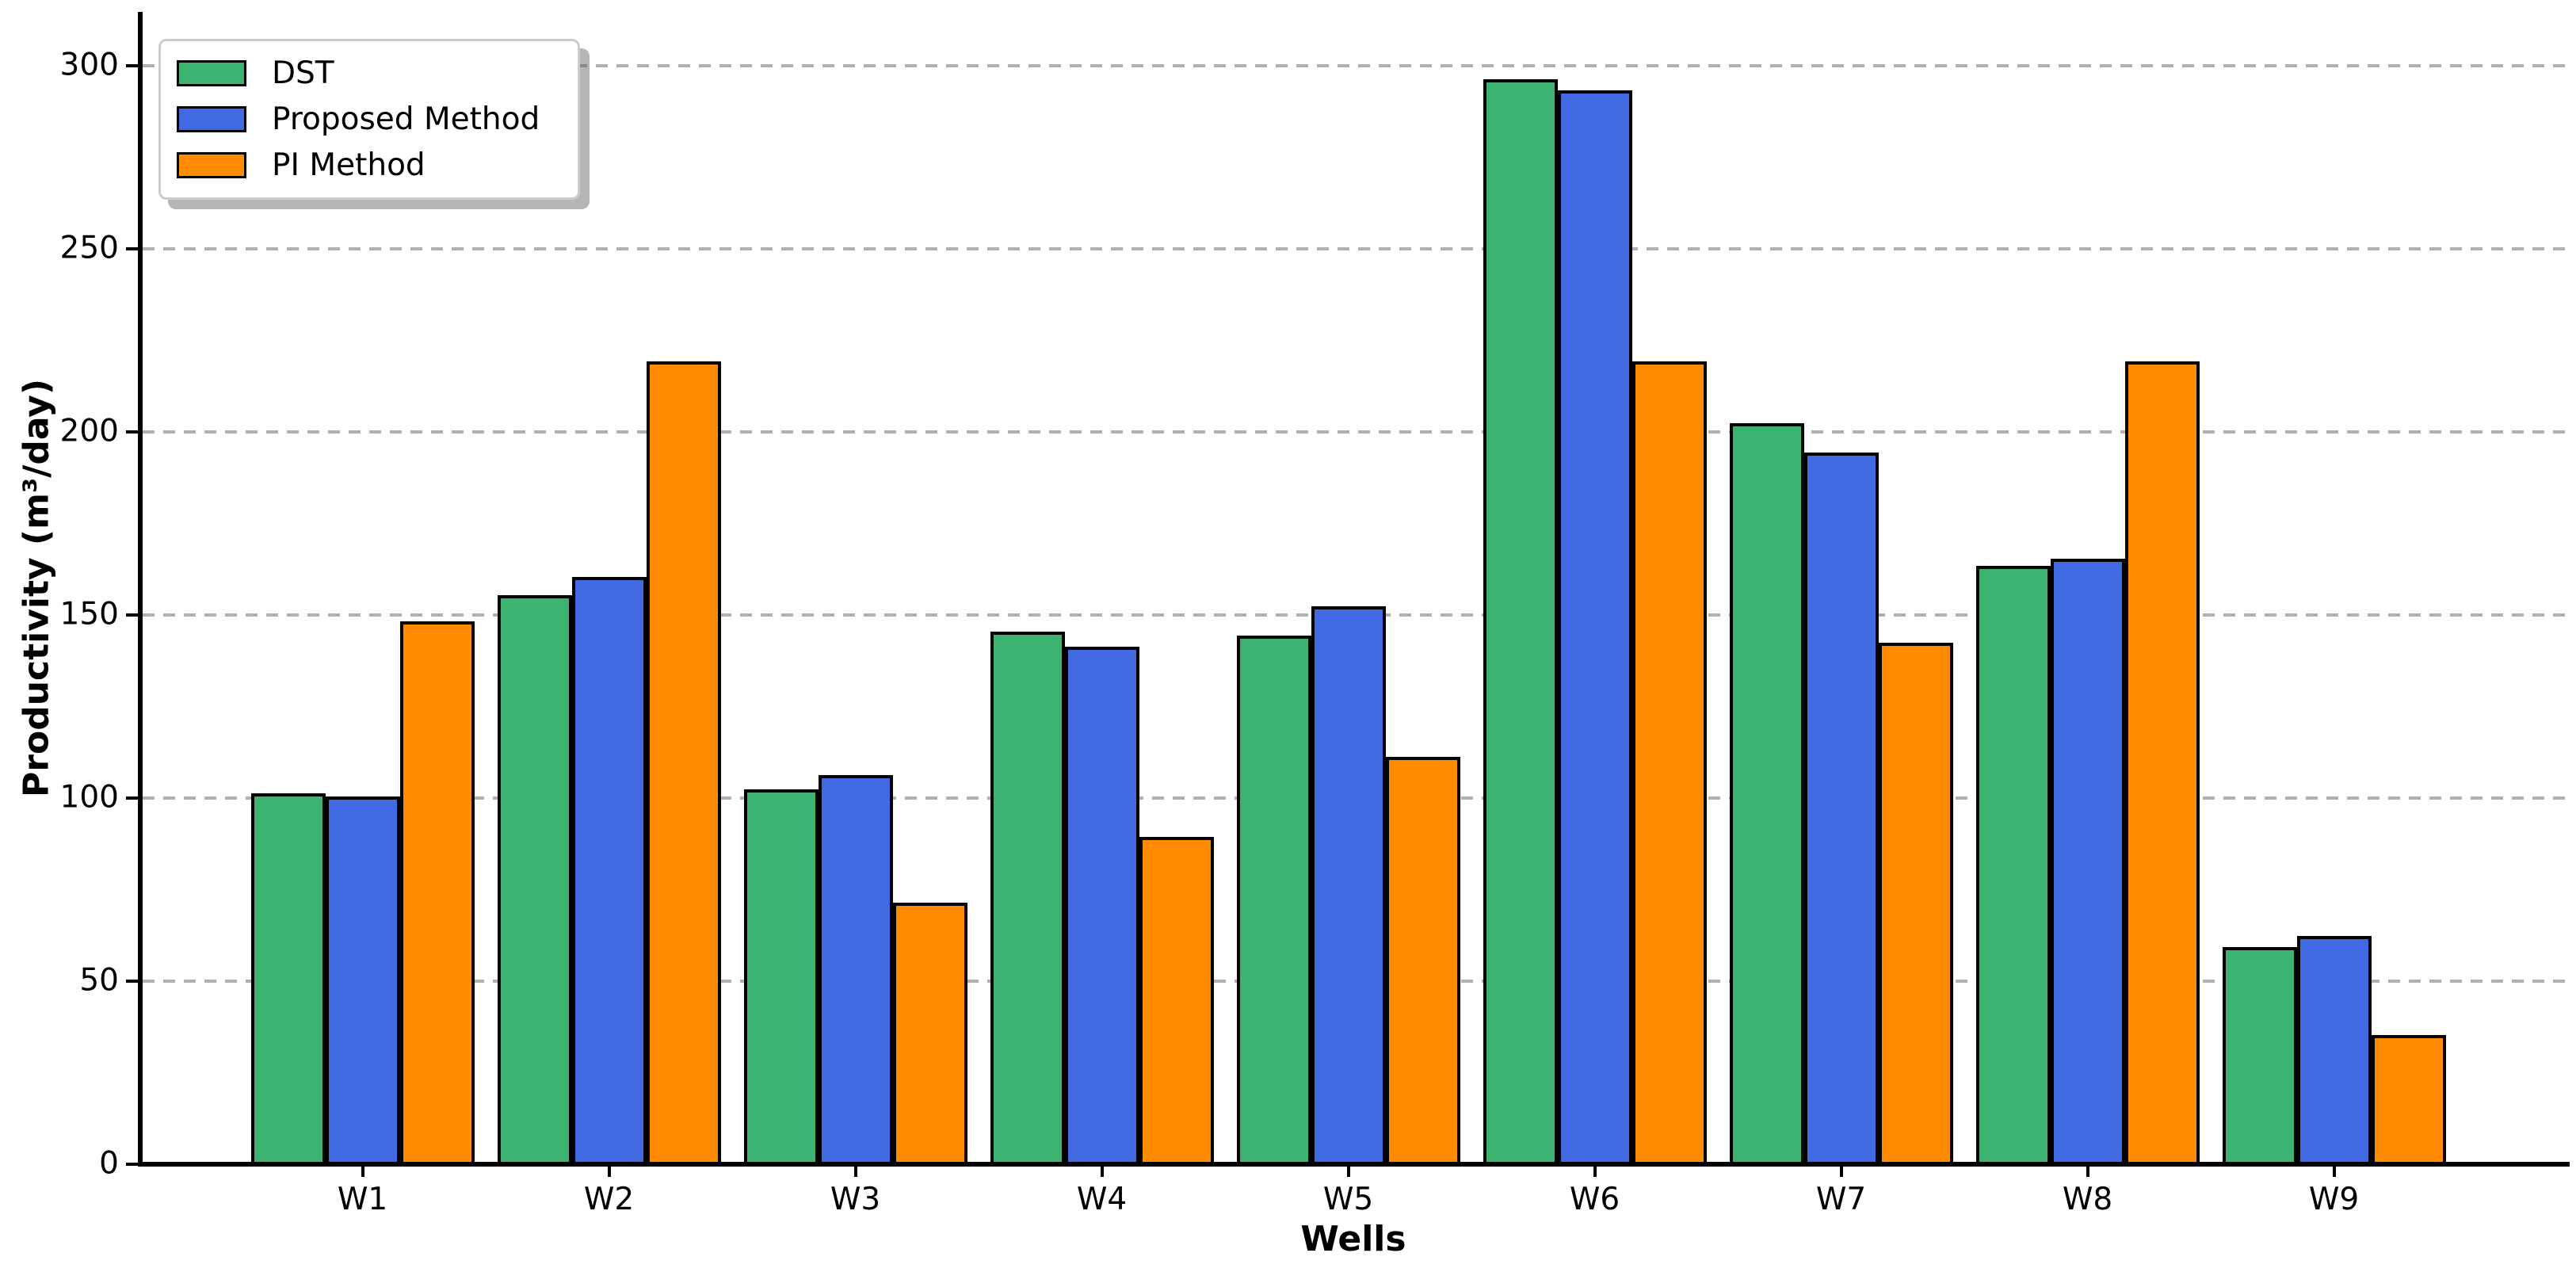 This screenshot has height=1272, width=2576. Describe the element at coordinates (437, 894) in the screenshot. I see `bar-pi-method-W1` at that location.